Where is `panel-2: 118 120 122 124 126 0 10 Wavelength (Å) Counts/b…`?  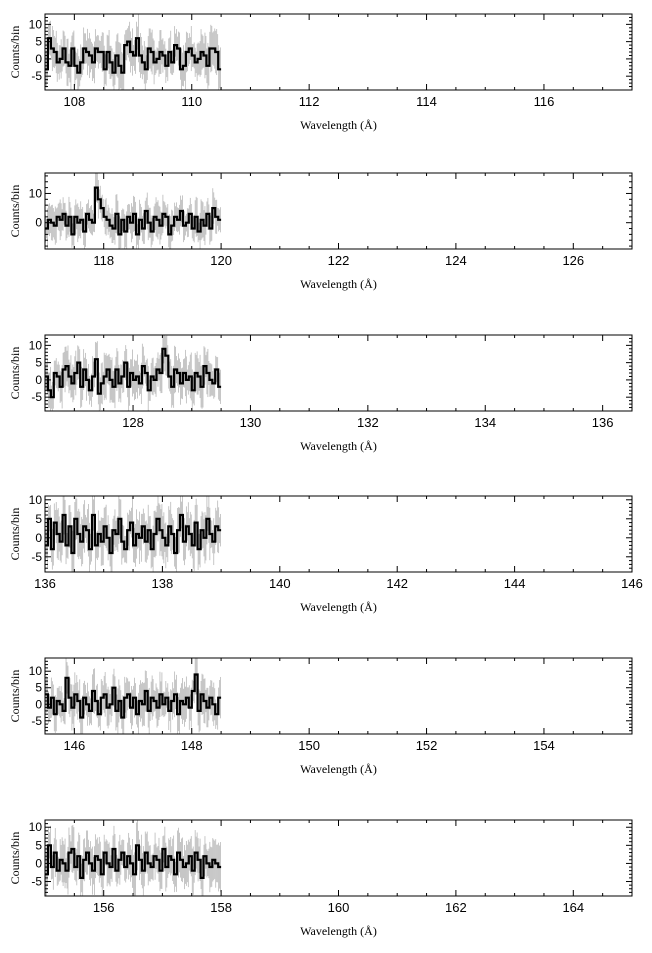
panel-2: 118 120 122 124 126 0 10 Wavelength (Å) Counts/b… is located at coordinates (320, 231).